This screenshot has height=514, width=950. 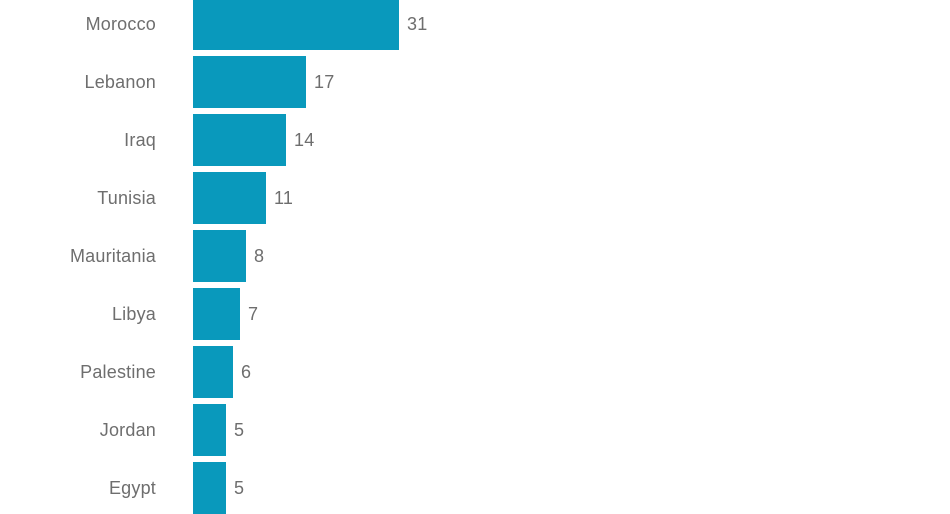 What do you see at coordinates (127, 430) in the screenshot?
I see `category-label: Jordan` at bounding box center [127, 430].